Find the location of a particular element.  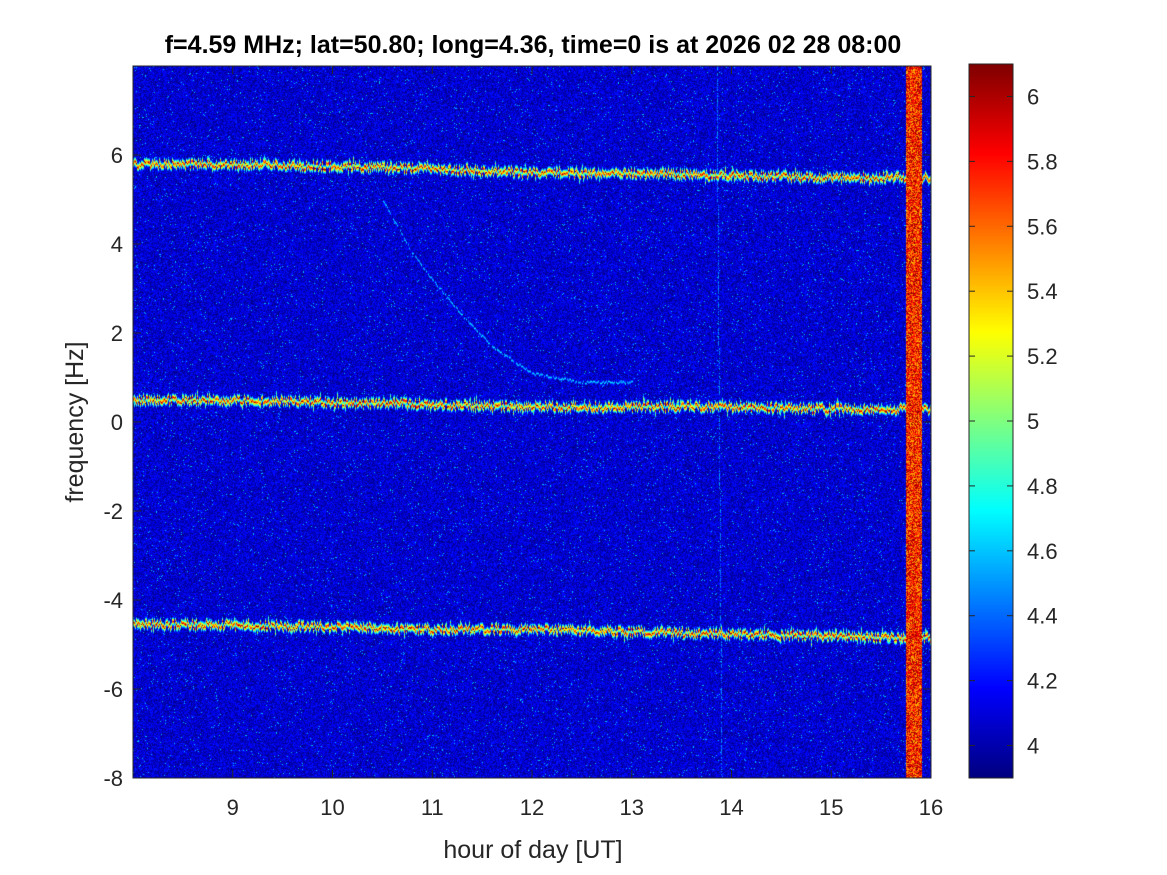

colorbar-tick-label: 5.8 is located at coordinates (1042, 161).